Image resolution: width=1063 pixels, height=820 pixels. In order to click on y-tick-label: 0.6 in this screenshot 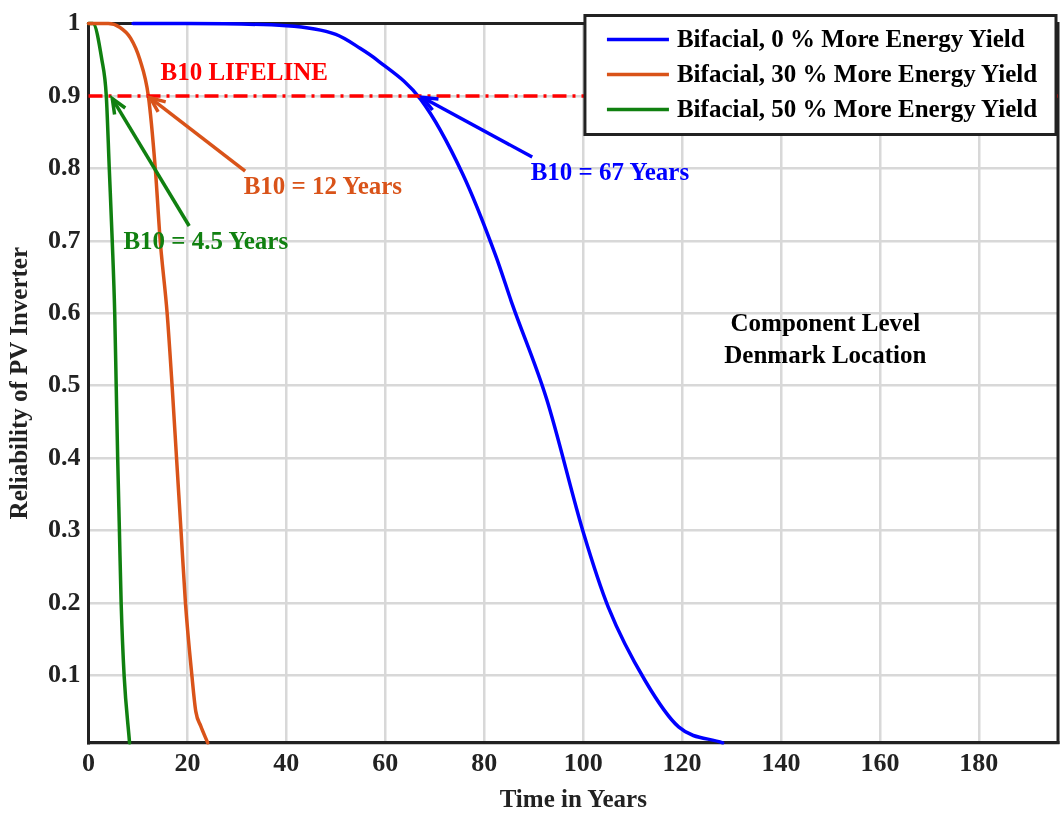, I will do `click(64, 312)`.